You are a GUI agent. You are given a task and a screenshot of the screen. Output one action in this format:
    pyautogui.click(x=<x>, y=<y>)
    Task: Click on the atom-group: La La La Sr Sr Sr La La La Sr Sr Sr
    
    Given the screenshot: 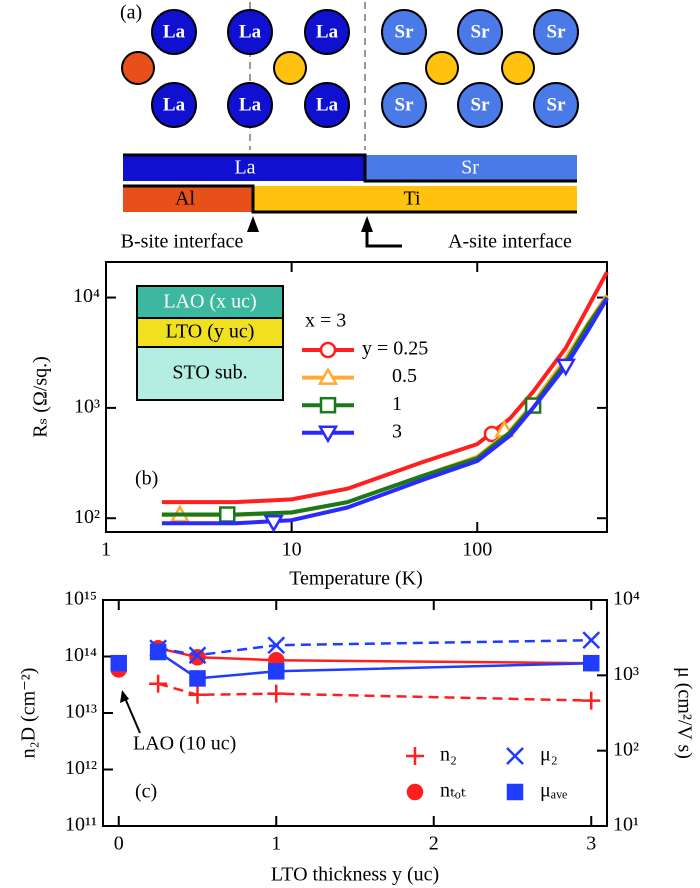 What is the action you would take?
    pyautogui.click(x=350, y=68)
    